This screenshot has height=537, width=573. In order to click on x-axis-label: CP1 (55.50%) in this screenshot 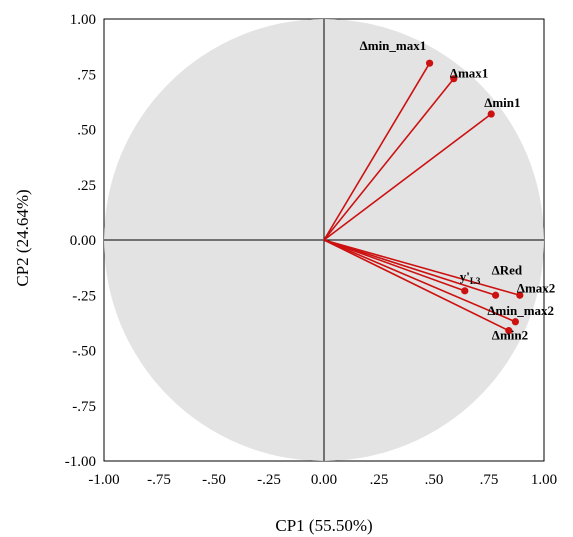, I will do `click(323, 525)`.